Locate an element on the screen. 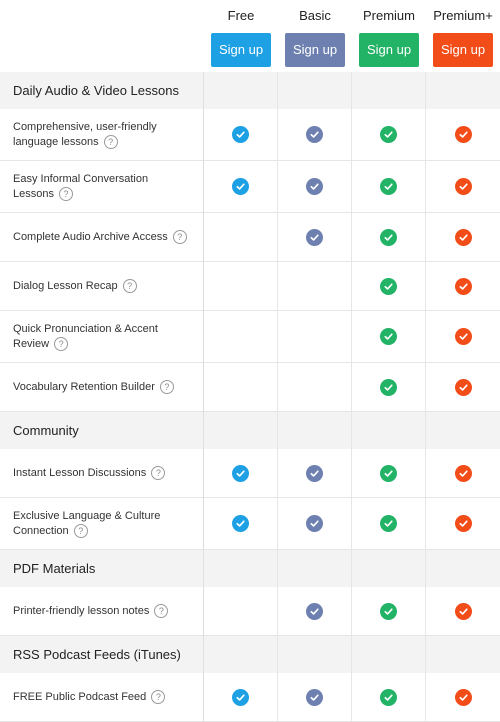 The width and height of the screenshot is (500, 722). feature-label: Complete Audio Archive Access ? is located at coordinates (102, 237).